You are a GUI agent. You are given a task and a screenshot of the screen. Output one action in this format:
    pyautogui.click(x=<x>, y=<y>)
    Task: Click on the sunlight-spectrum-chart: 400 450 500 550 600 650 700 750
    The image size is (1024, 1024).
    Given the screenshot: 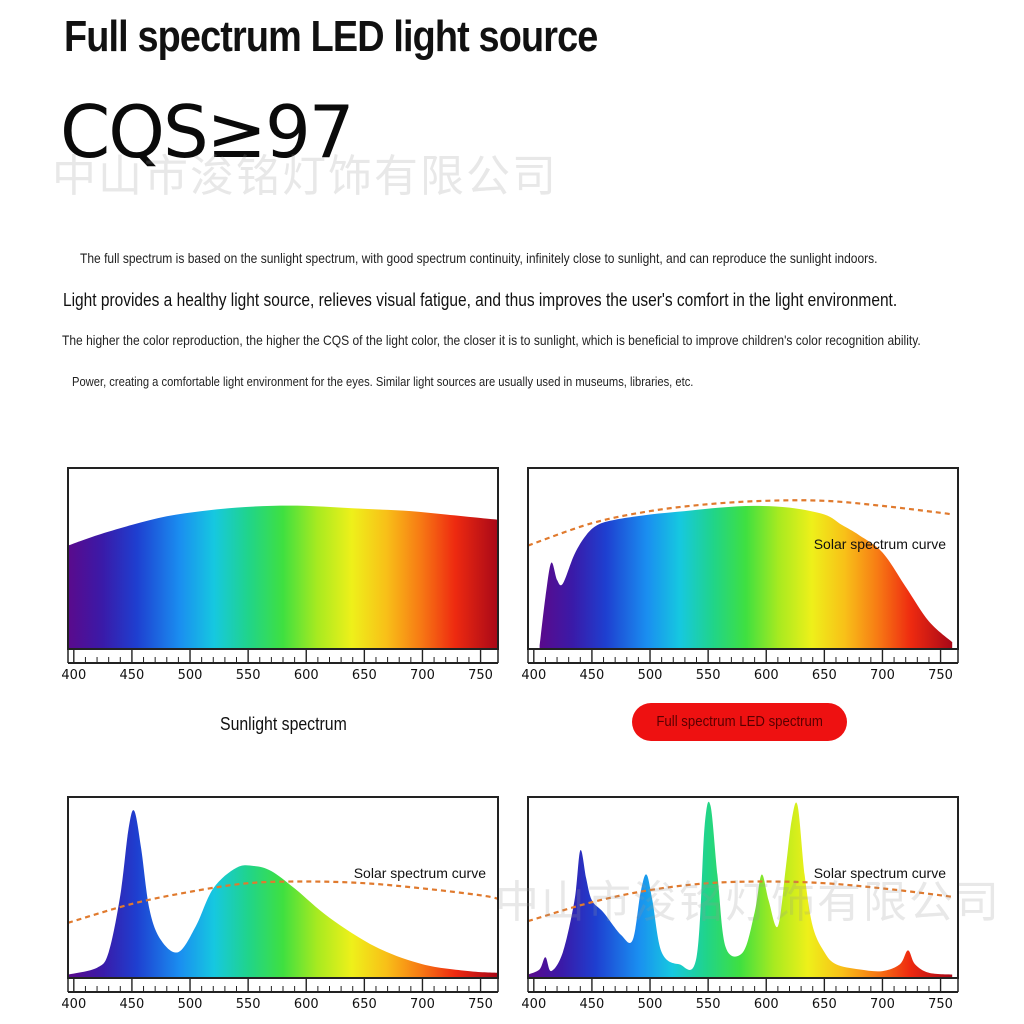 What is the action you would take?
    pyautogui.click(x=280, y=575)
    